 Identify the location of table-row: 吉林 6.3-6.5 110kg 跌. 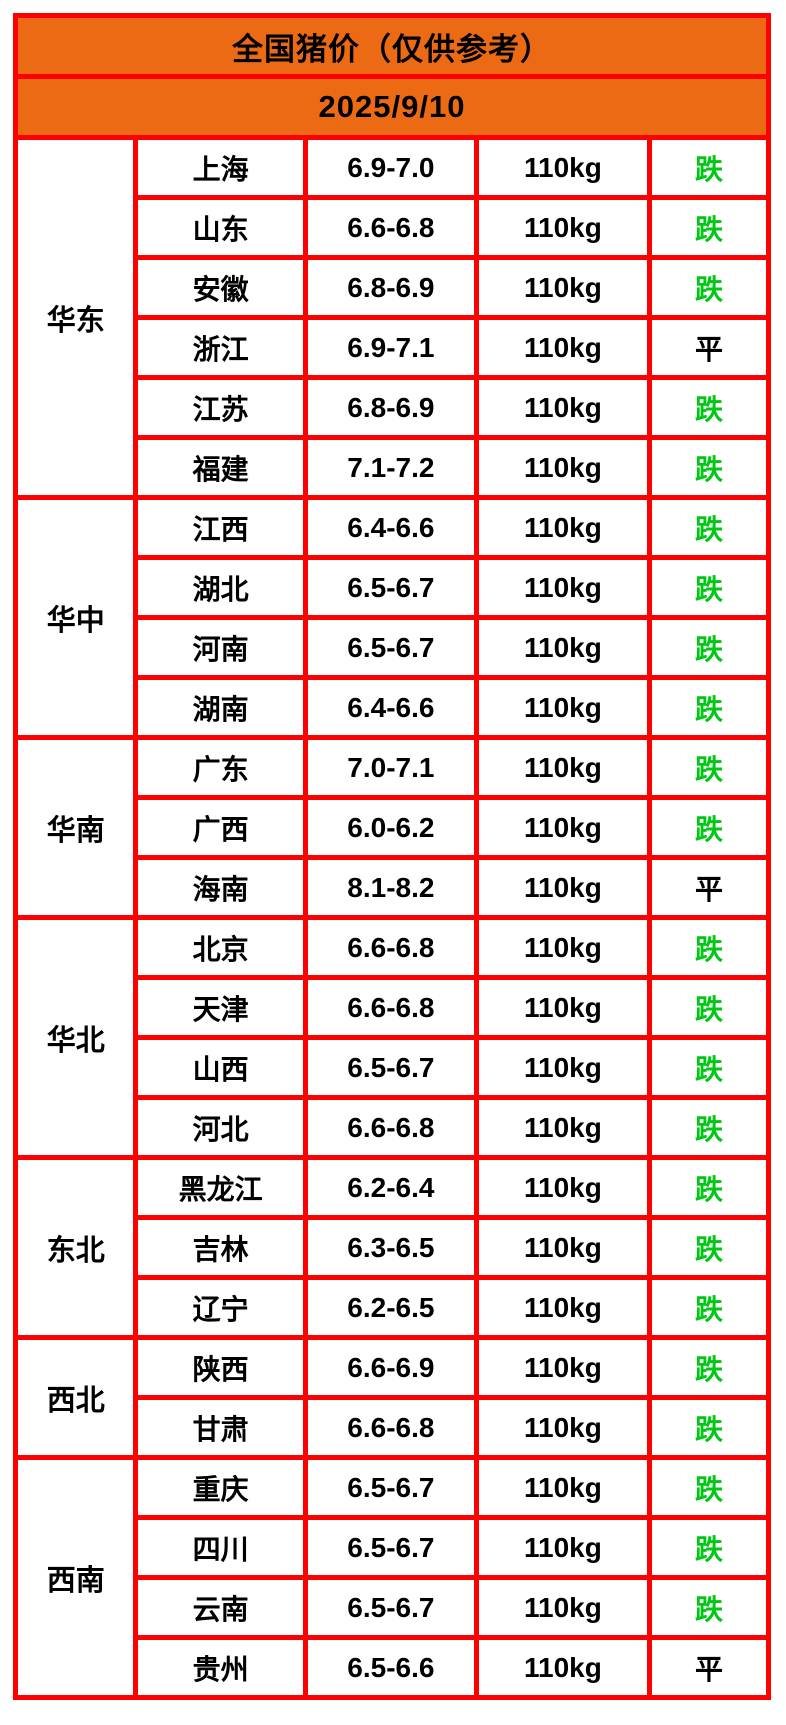
(393, 1247).